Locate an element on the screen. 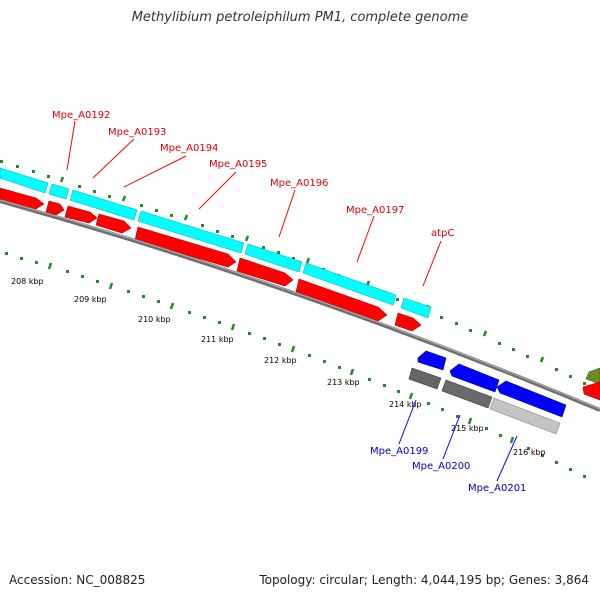  gene-label-mpe-a0201: Mpe_A0201 is located at coordinates (497, 488).